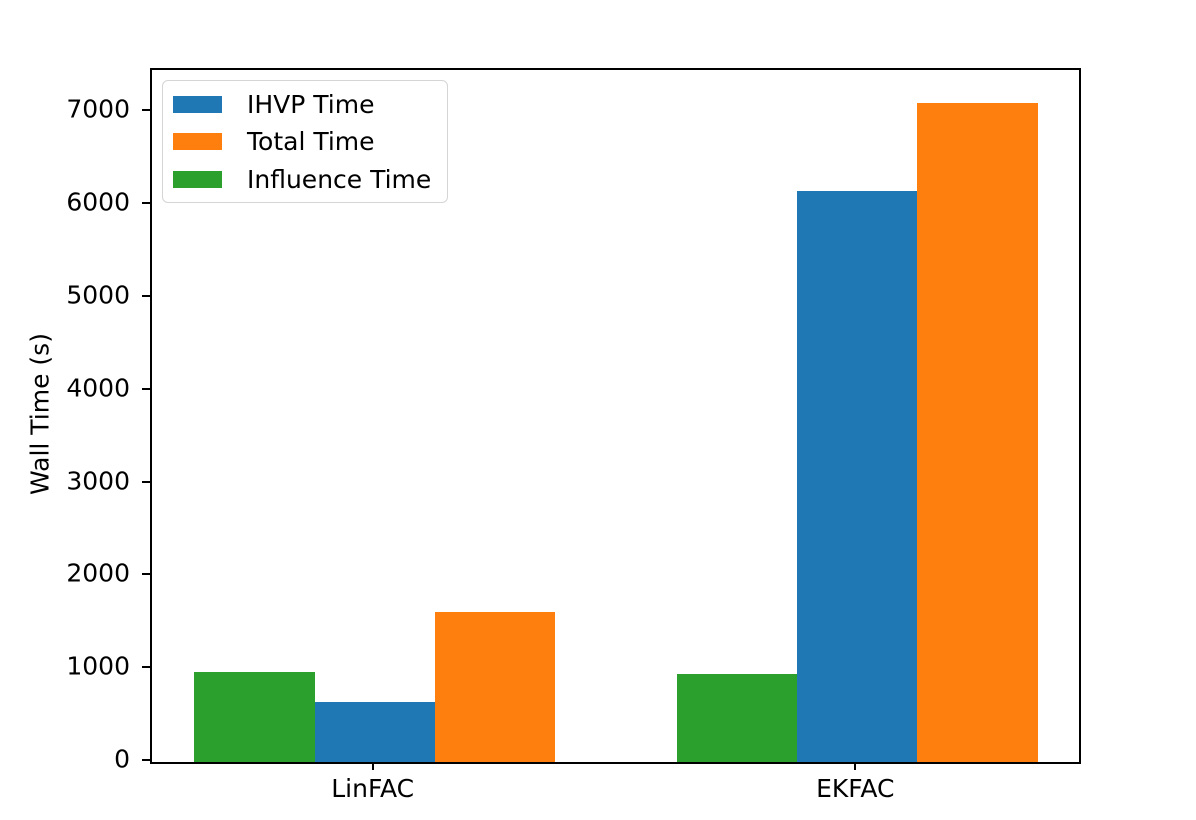 The height and width of the screenshot is (820, 1196). I want to click on legend: IHVP Time Total Time Influence Time, so click(305, 141).